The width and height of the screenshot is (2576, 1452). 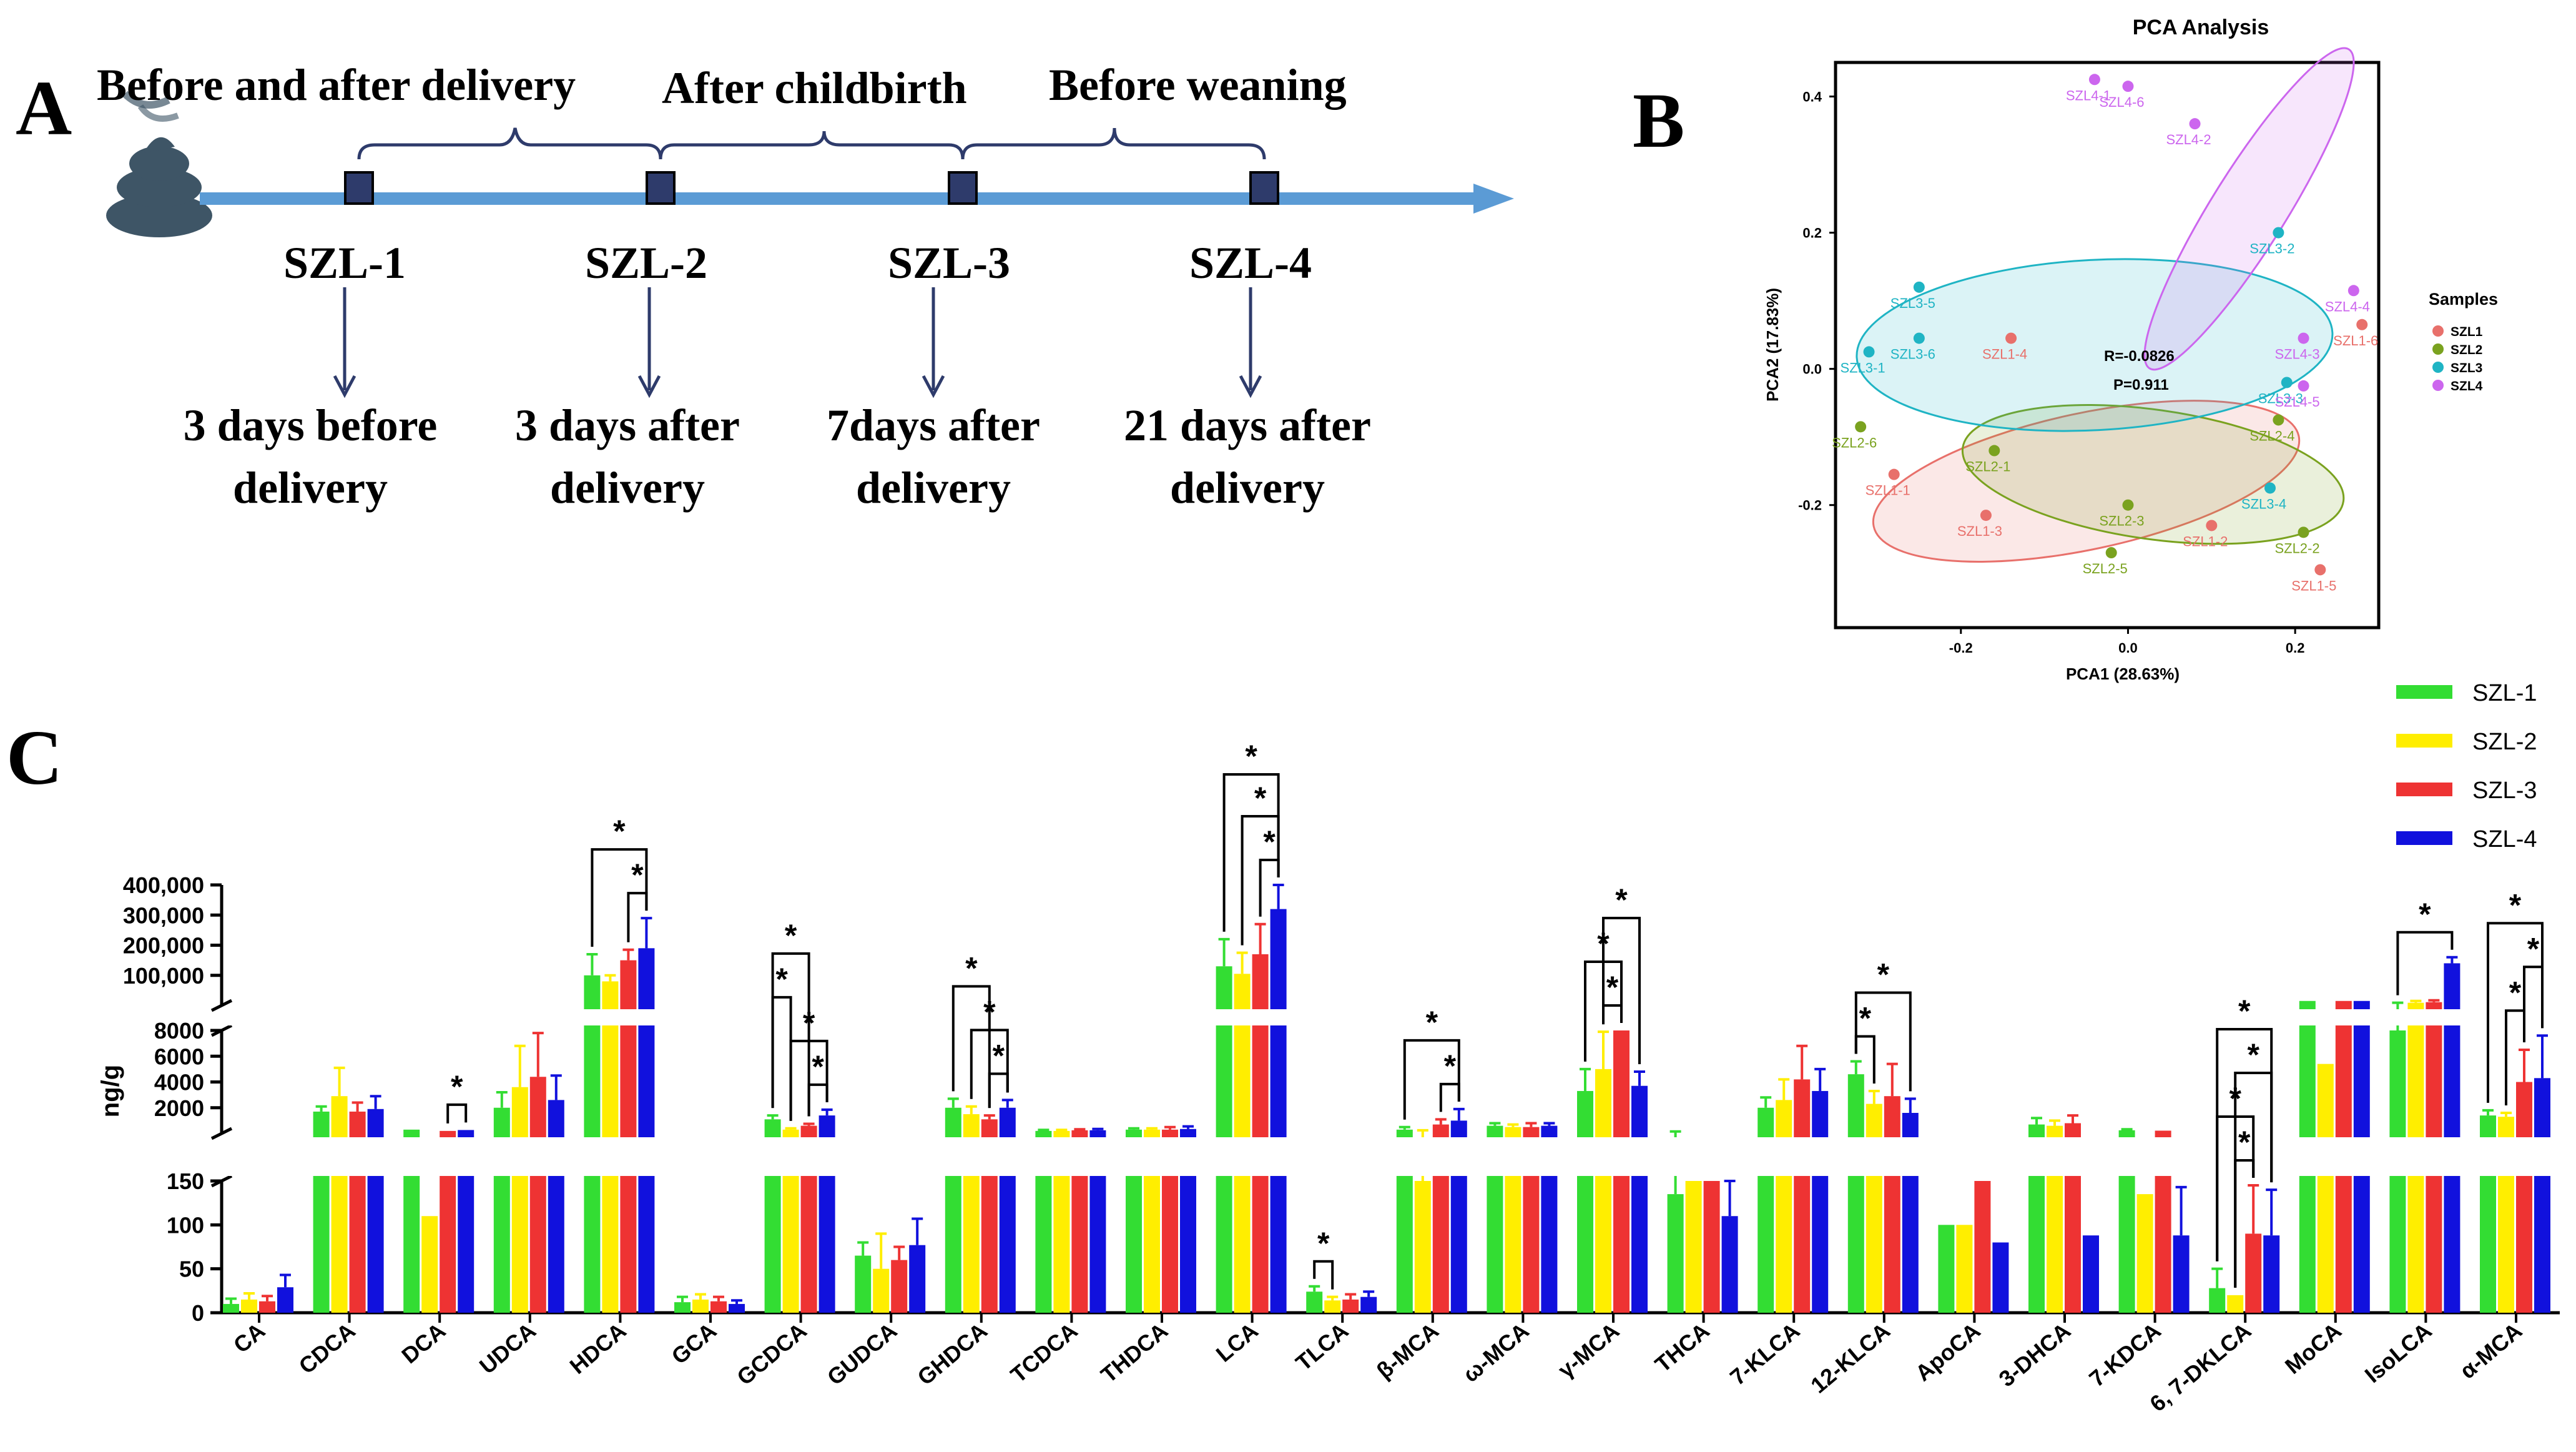 I want to click on pca-y-tick-label: 0.2, so click(x=1812, y=233).